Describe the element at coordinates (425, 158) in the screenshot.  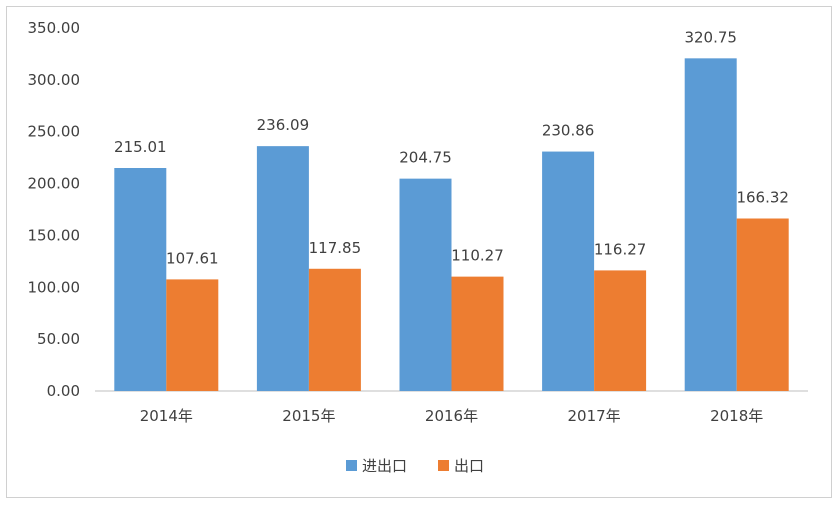
I see `data-label: 204.75` at that location.